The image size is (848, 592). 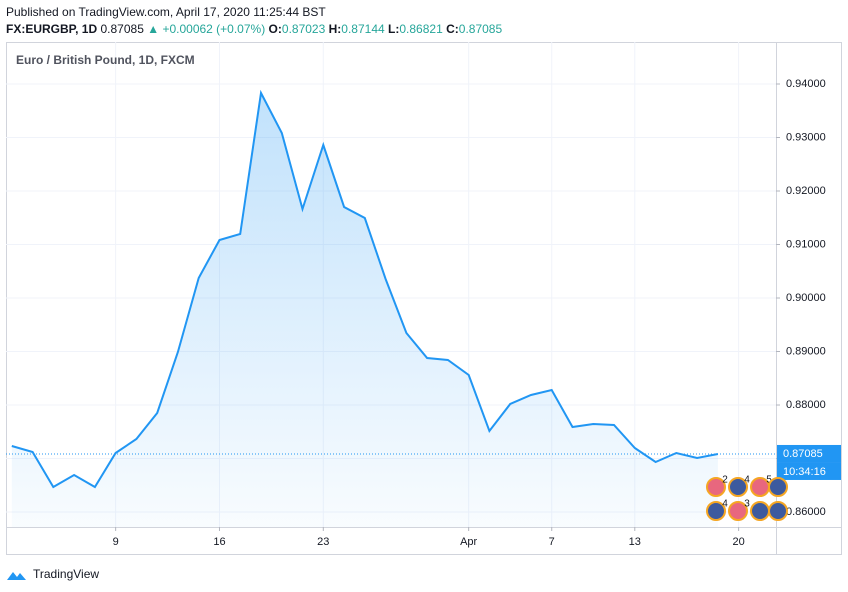 What do you see at coordinates (806, 244) in the screenshot?
I see `y-tick-label: 0.91000` at bounding box center [806, 244].